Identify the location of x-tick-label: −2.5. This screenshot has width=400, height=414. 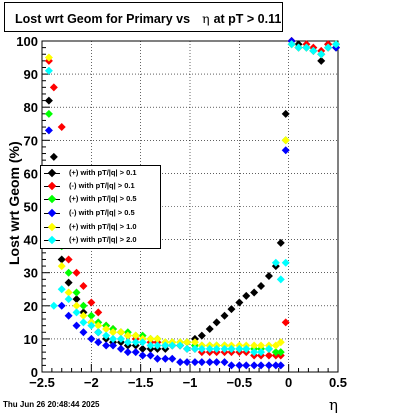
(42, 382).